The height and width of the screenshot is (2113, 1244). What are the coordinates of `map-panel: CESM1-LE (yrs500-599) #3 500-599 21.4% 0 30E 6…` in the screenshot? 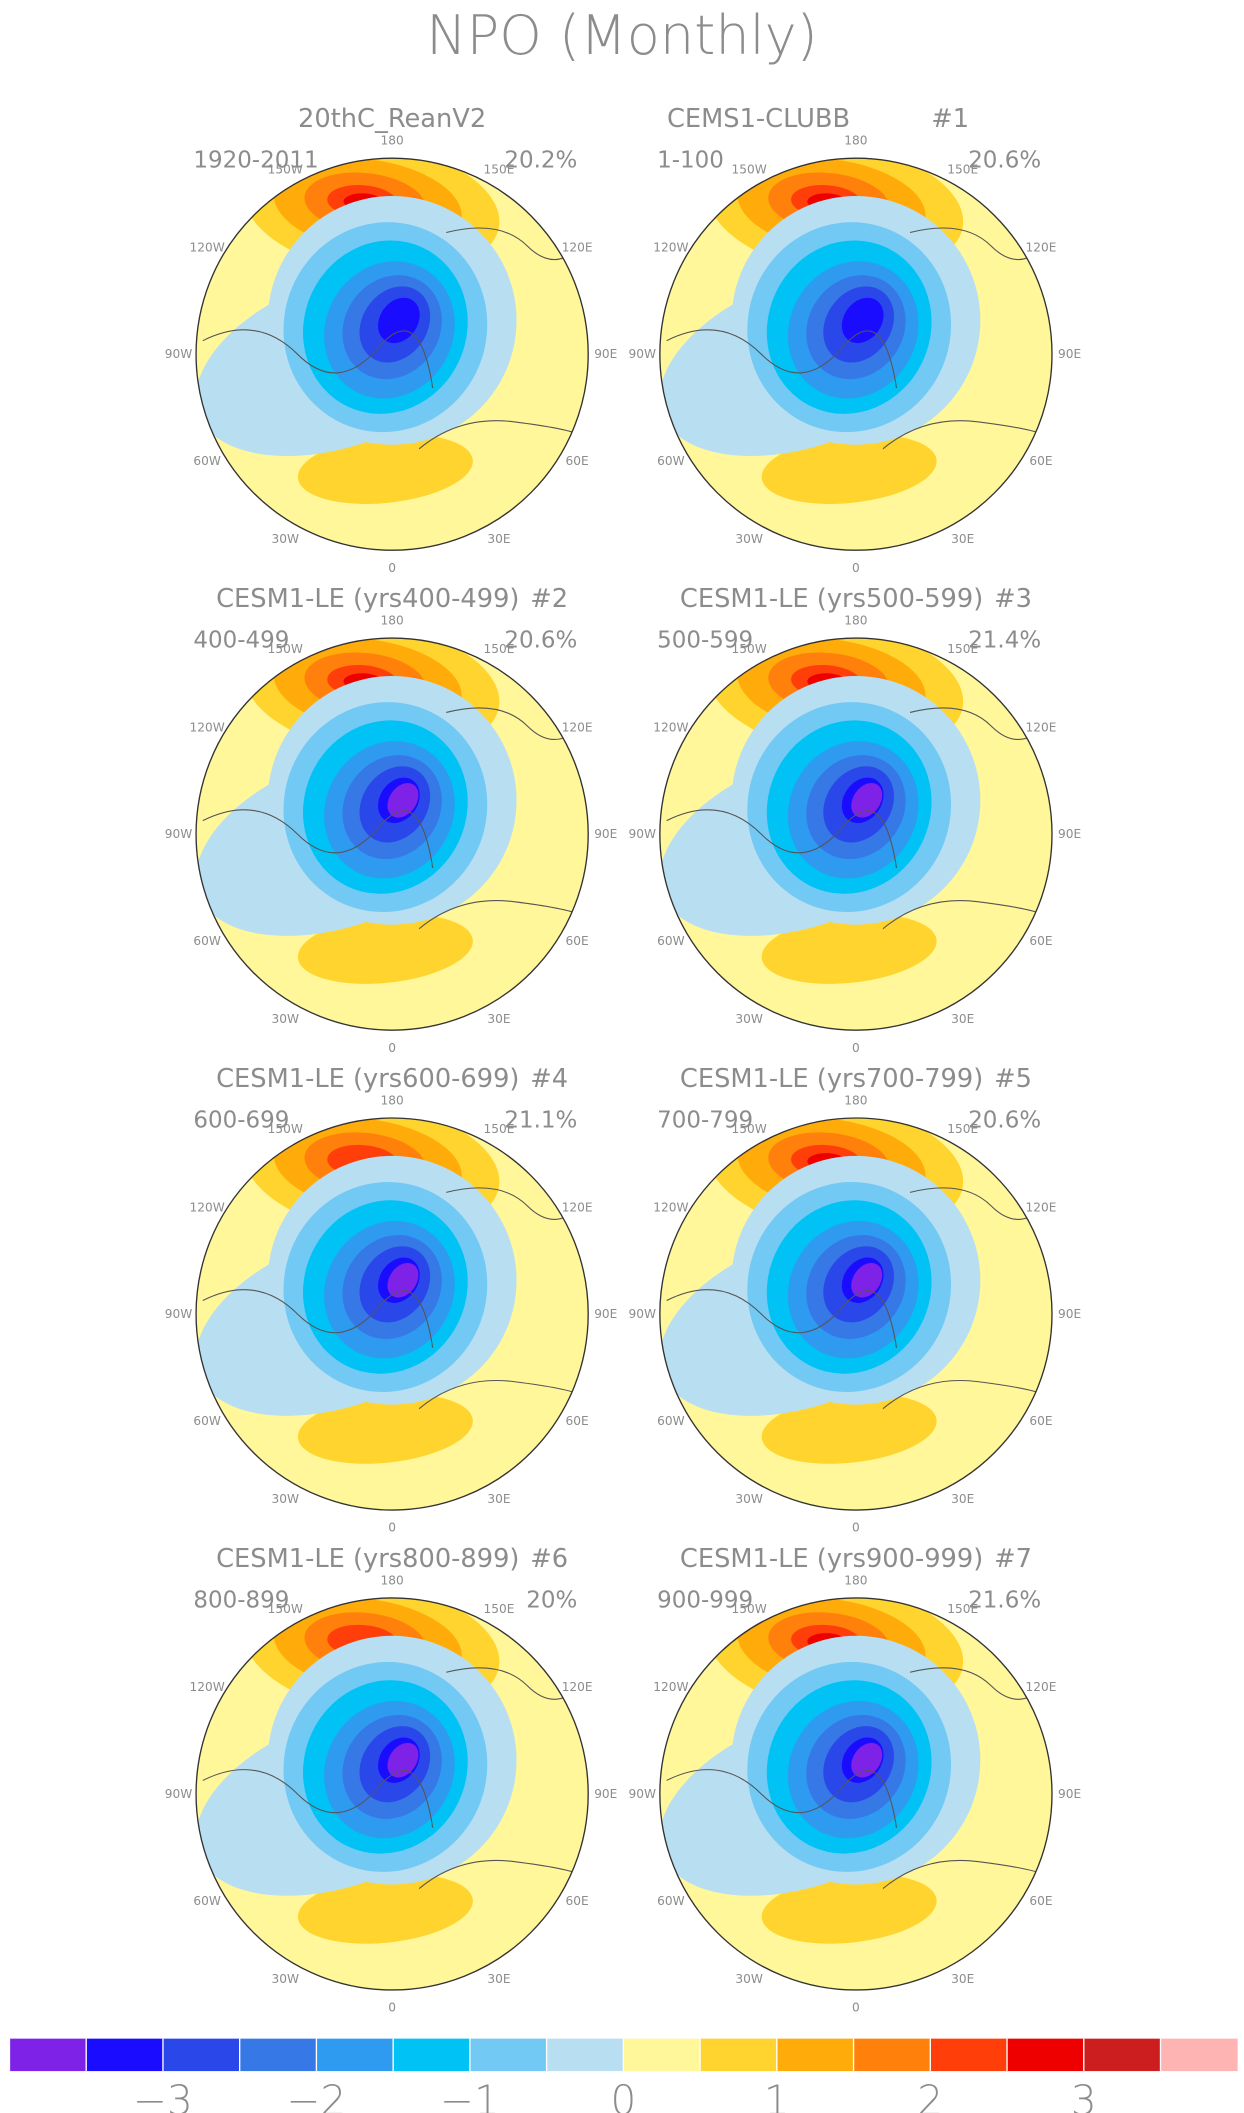 It's located at (855, 819).